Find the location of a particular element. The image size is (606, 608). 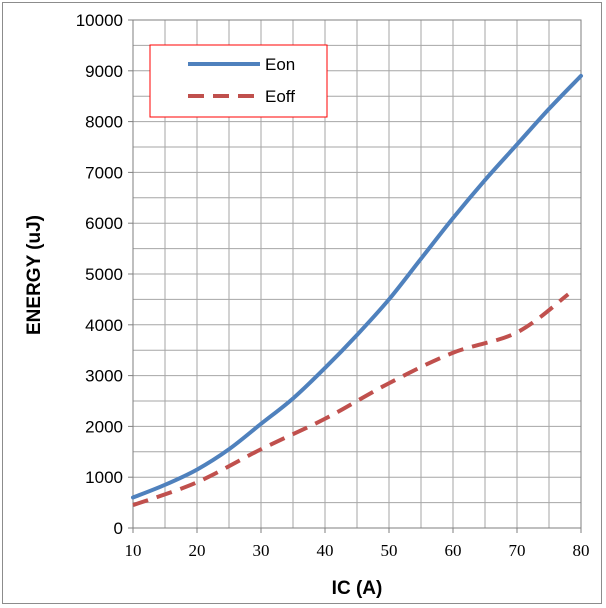

x-axis-ticks: 10 20 30 40 50 60 70 80 is located at coordinates (357, 544).